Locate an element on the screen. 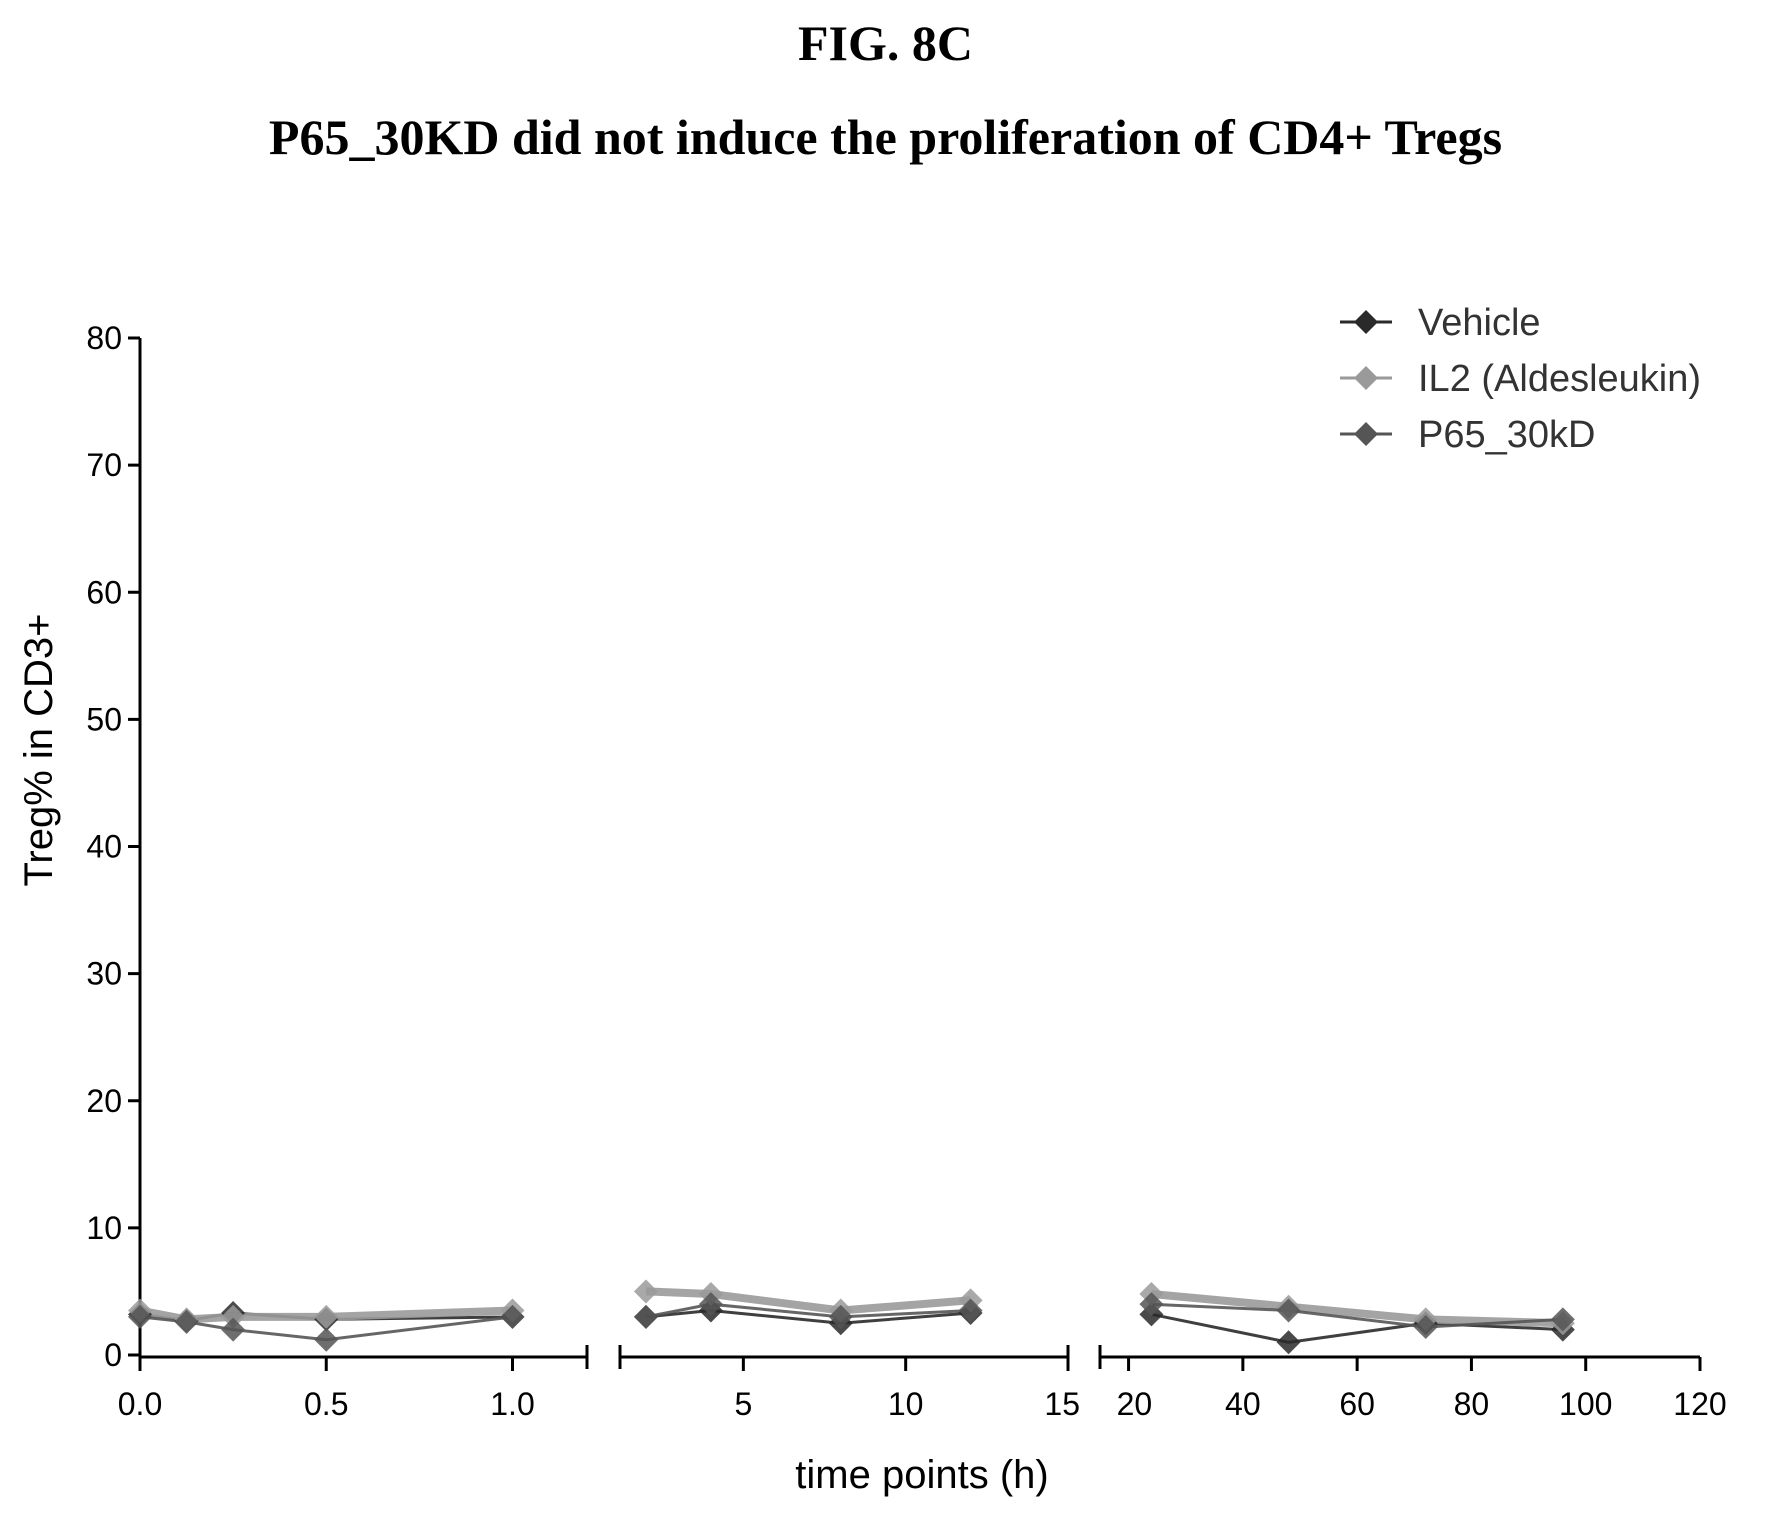 Image resolution: width=1771 pixels, height=1516 pixels. x-tick-label: 1.0 is located at coordinates (512, 1404).